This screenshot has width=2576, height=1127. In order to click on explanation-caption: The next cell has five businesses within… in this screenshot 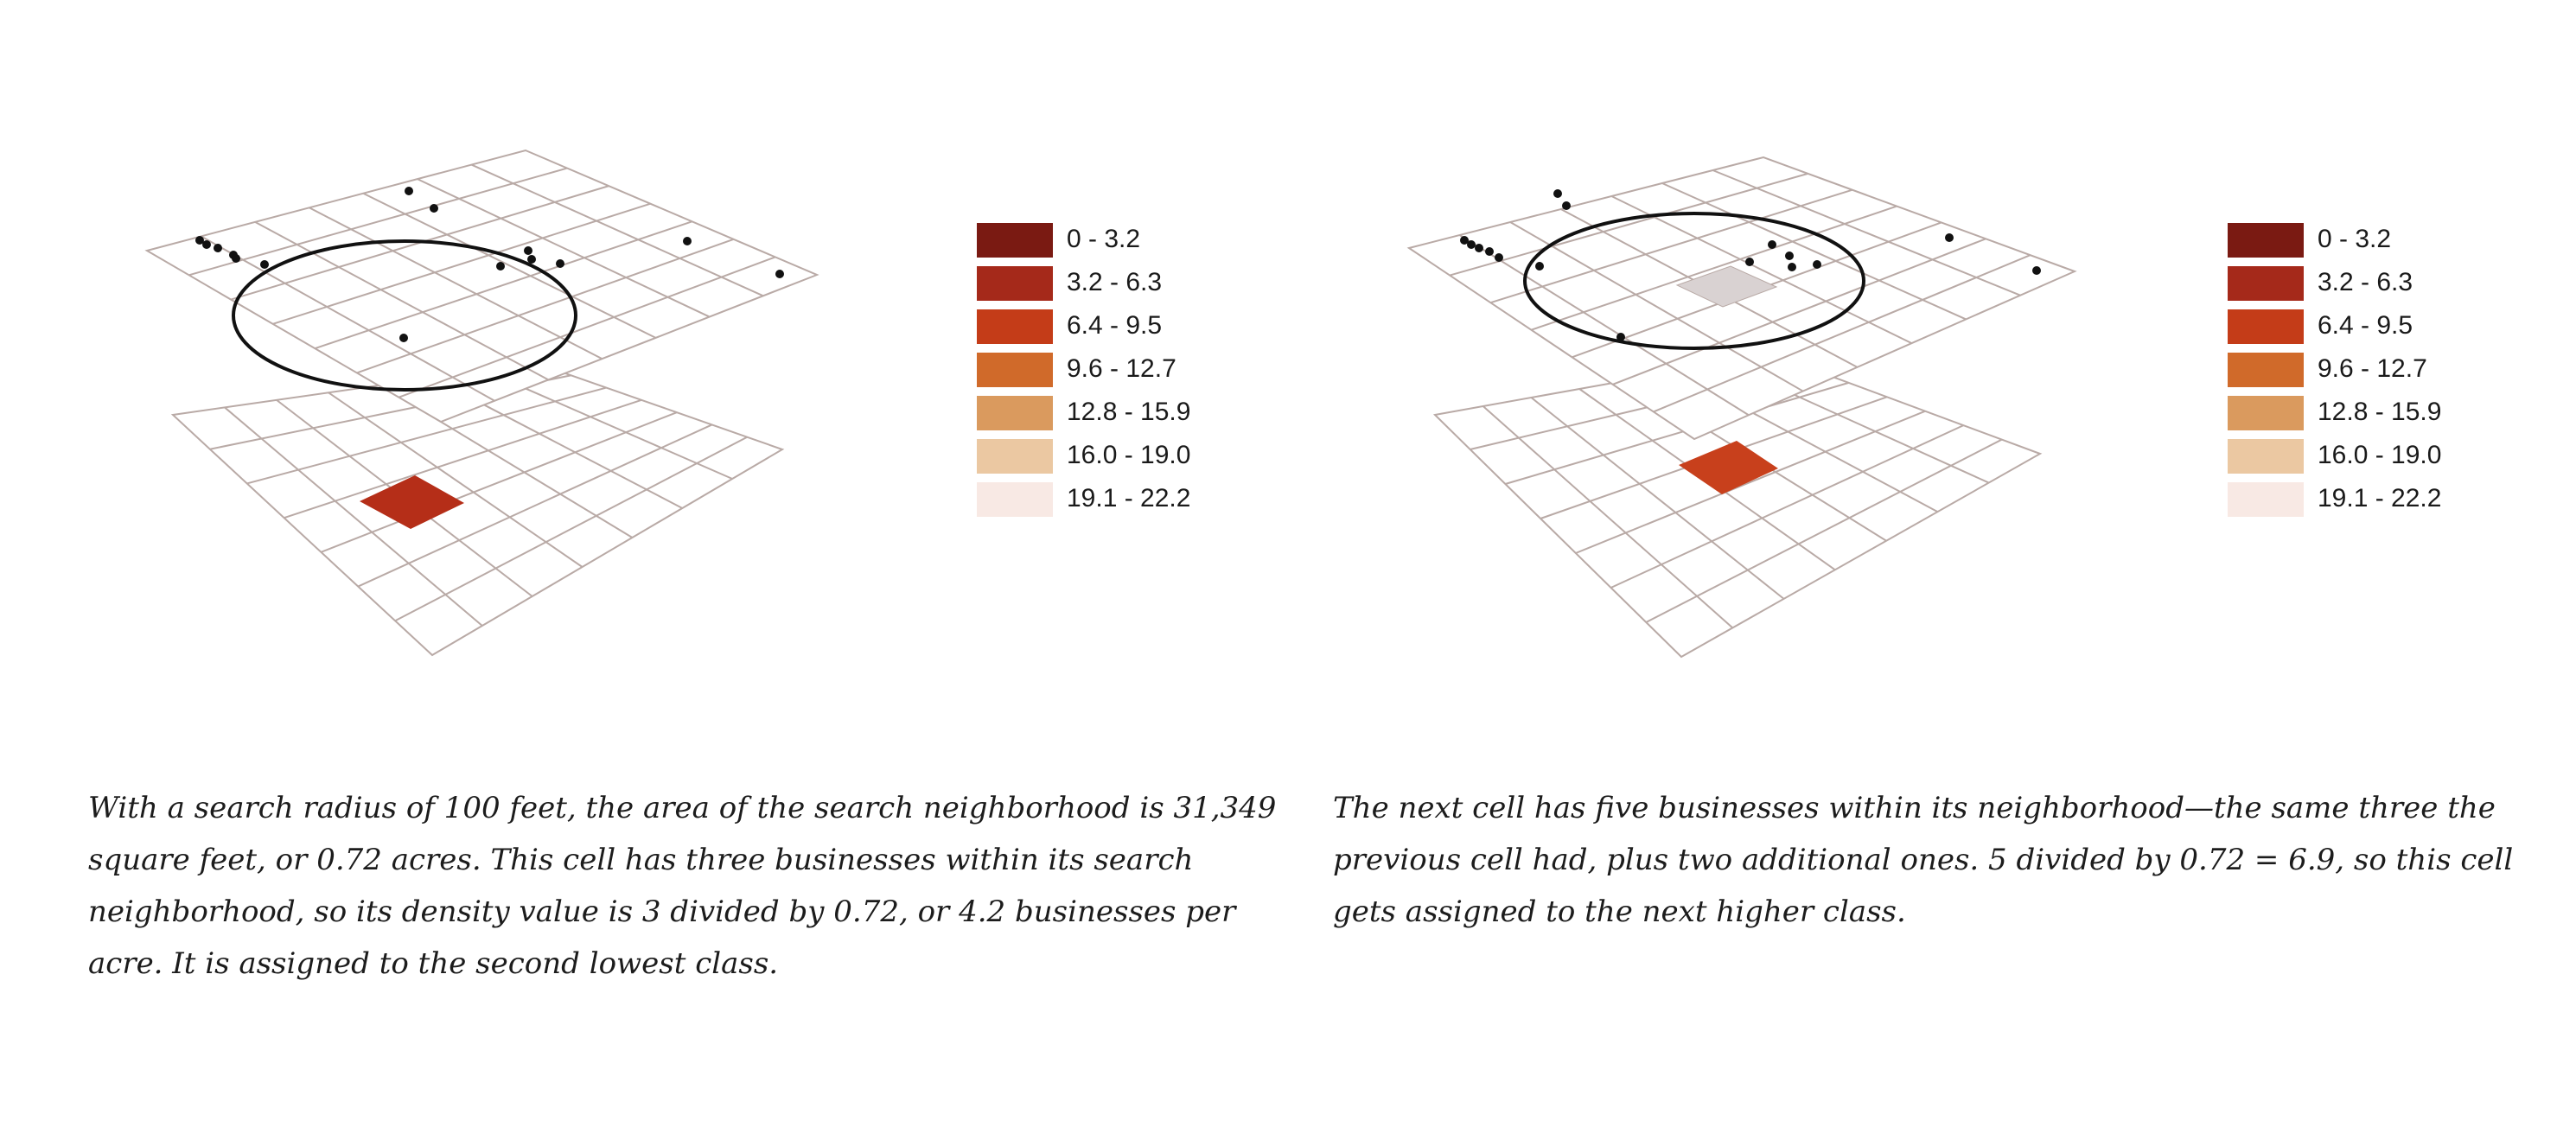, I will do `click(1923, 860)`.